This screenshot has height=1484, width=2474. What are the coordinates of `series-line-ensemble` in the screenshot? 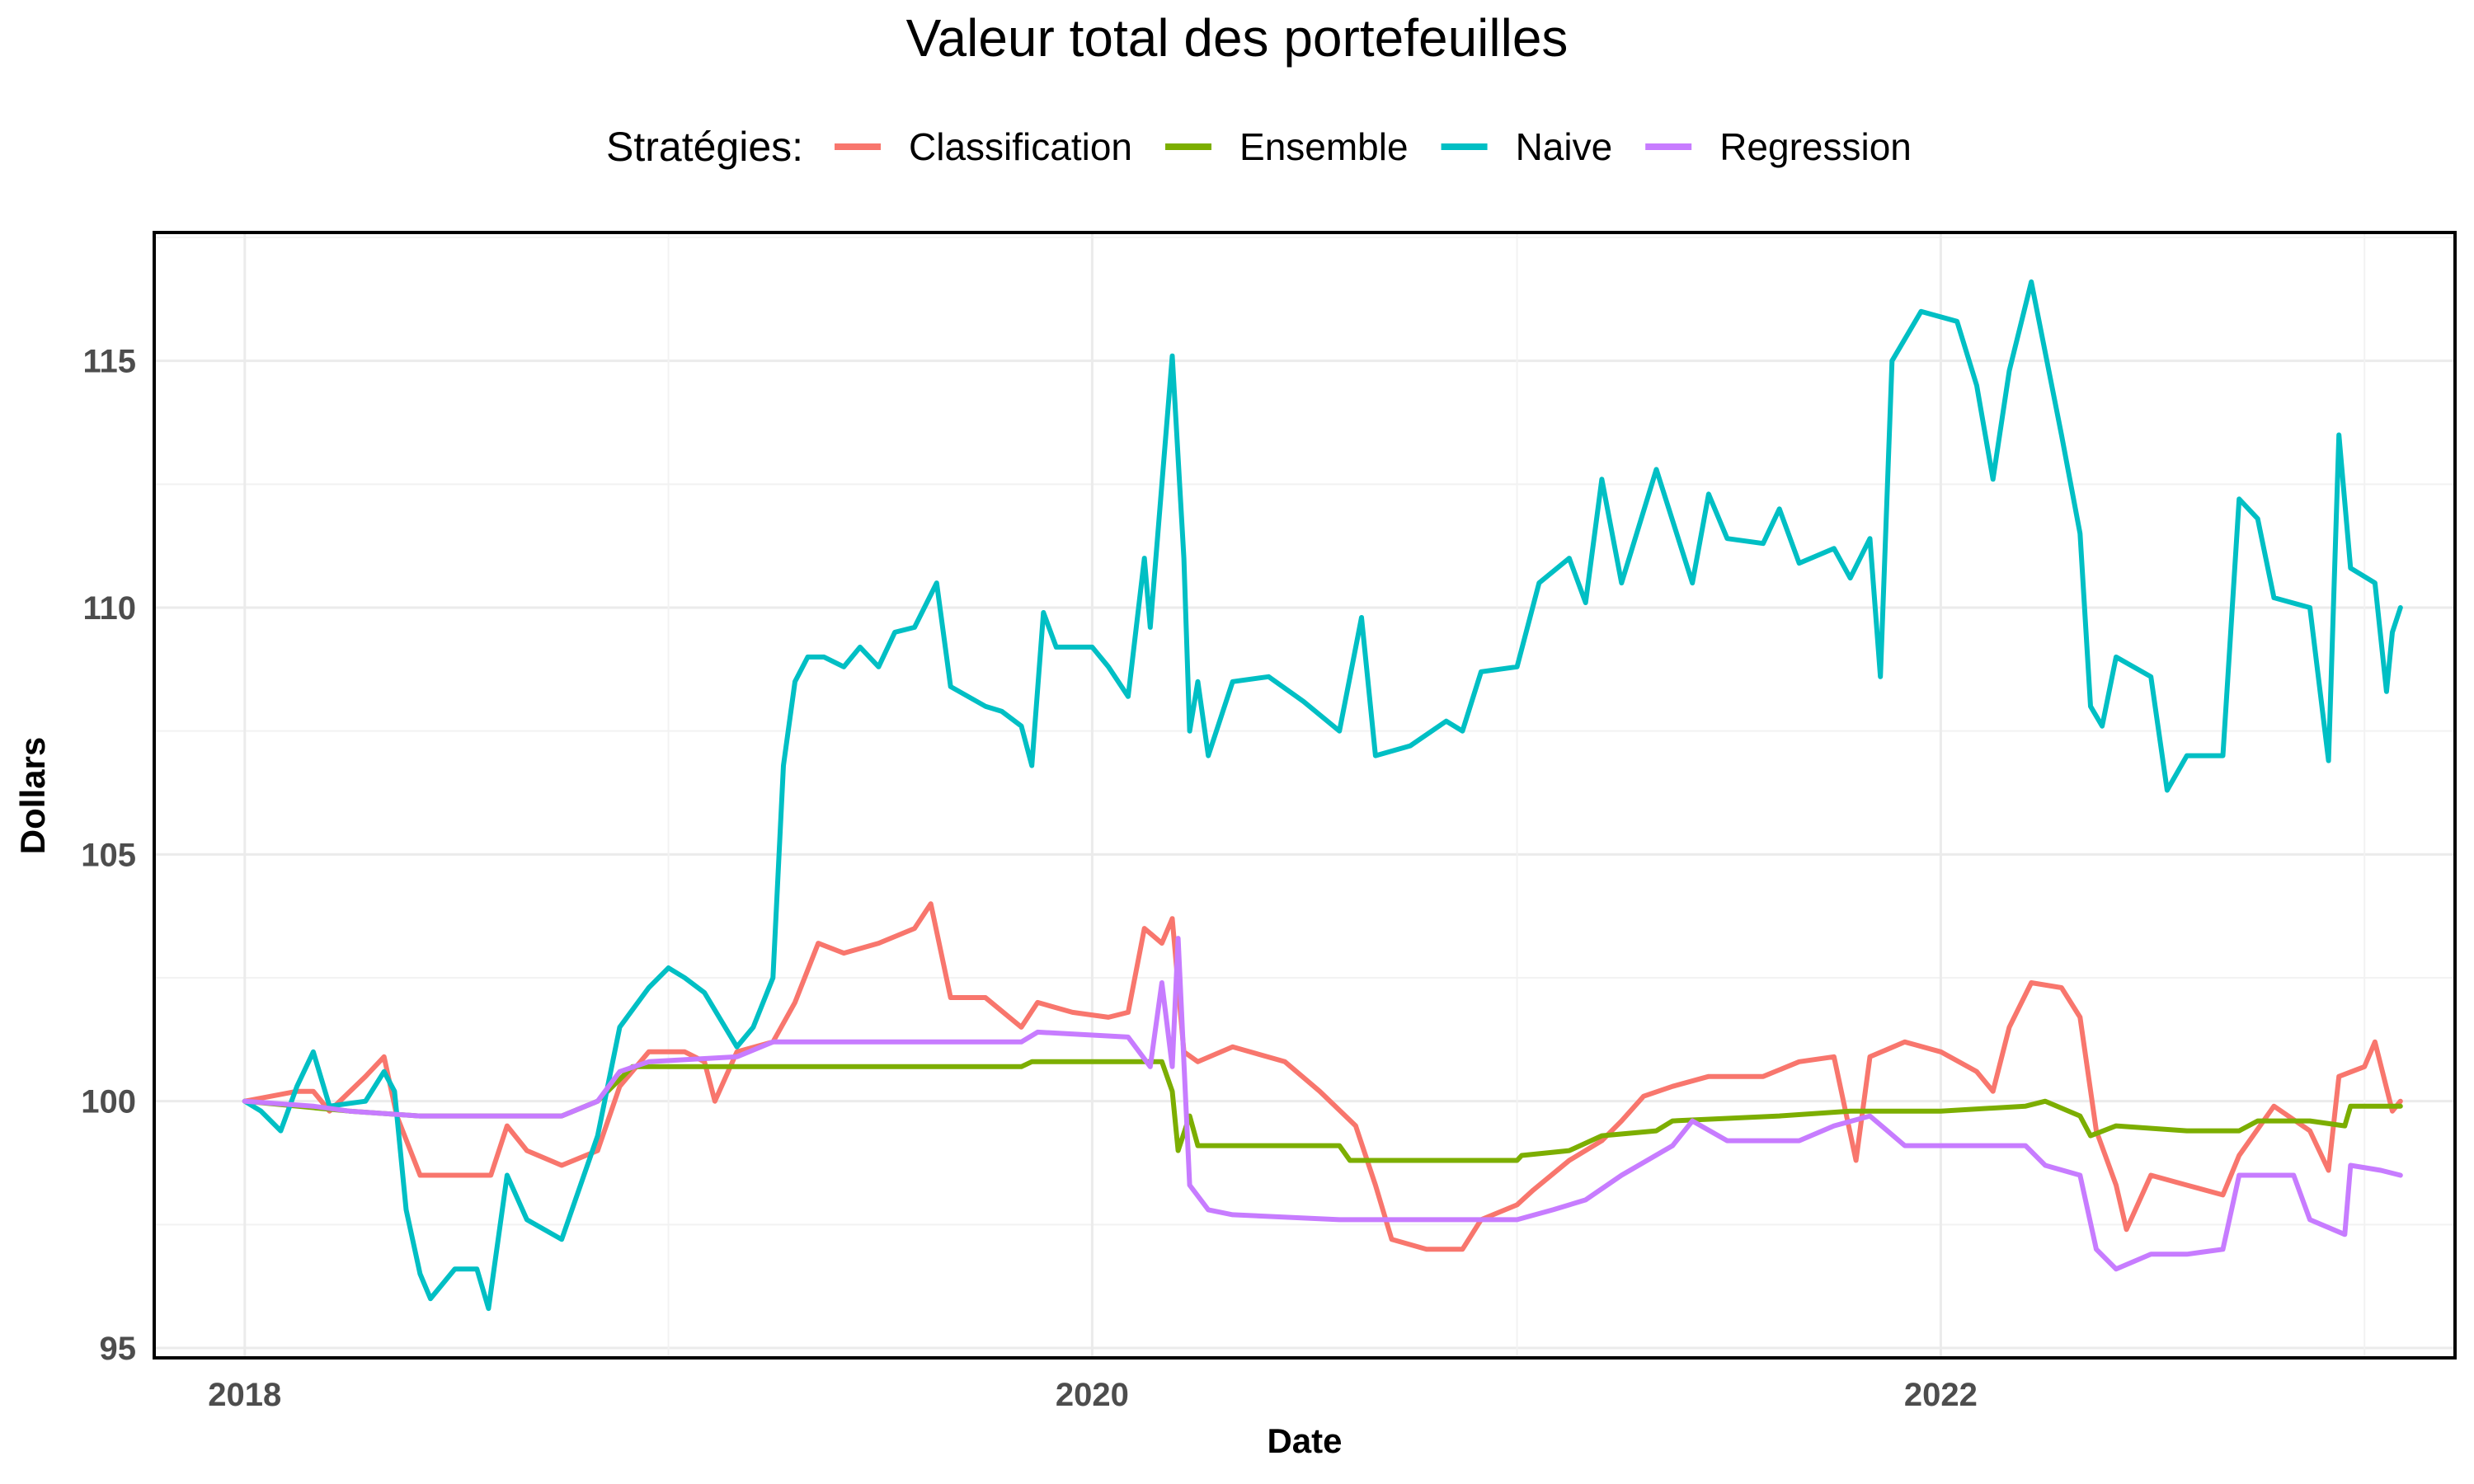 It's located at (1322, 1111).